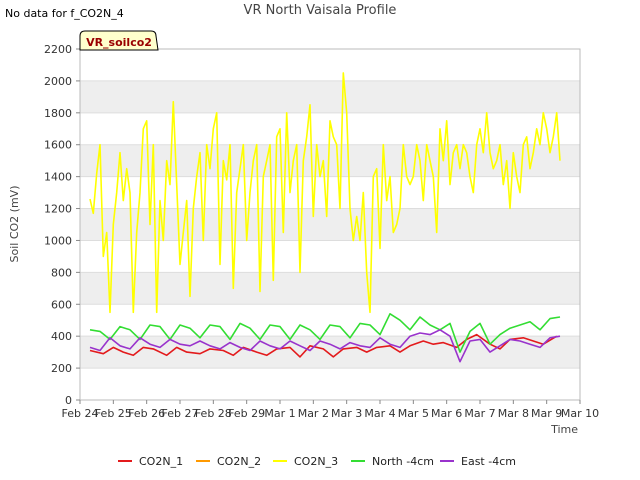  I want to click on legend-item: North -4cm, so click(392, 461).